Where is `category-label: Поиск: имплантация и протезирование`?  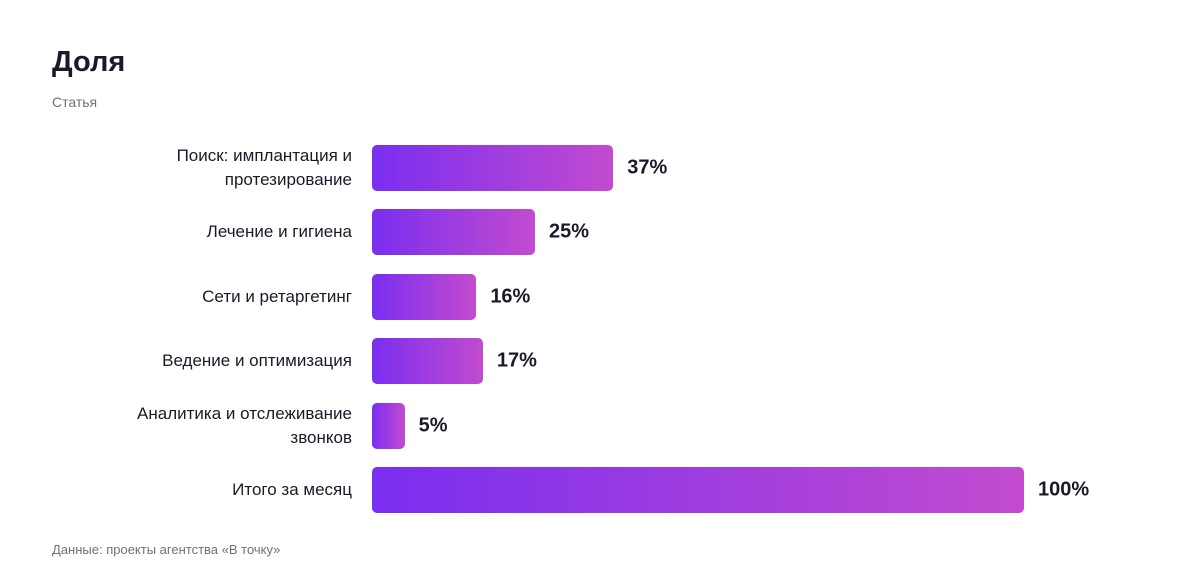
category-label: Поиск: имплантация и протезирование is located at coordinates (264, 167).